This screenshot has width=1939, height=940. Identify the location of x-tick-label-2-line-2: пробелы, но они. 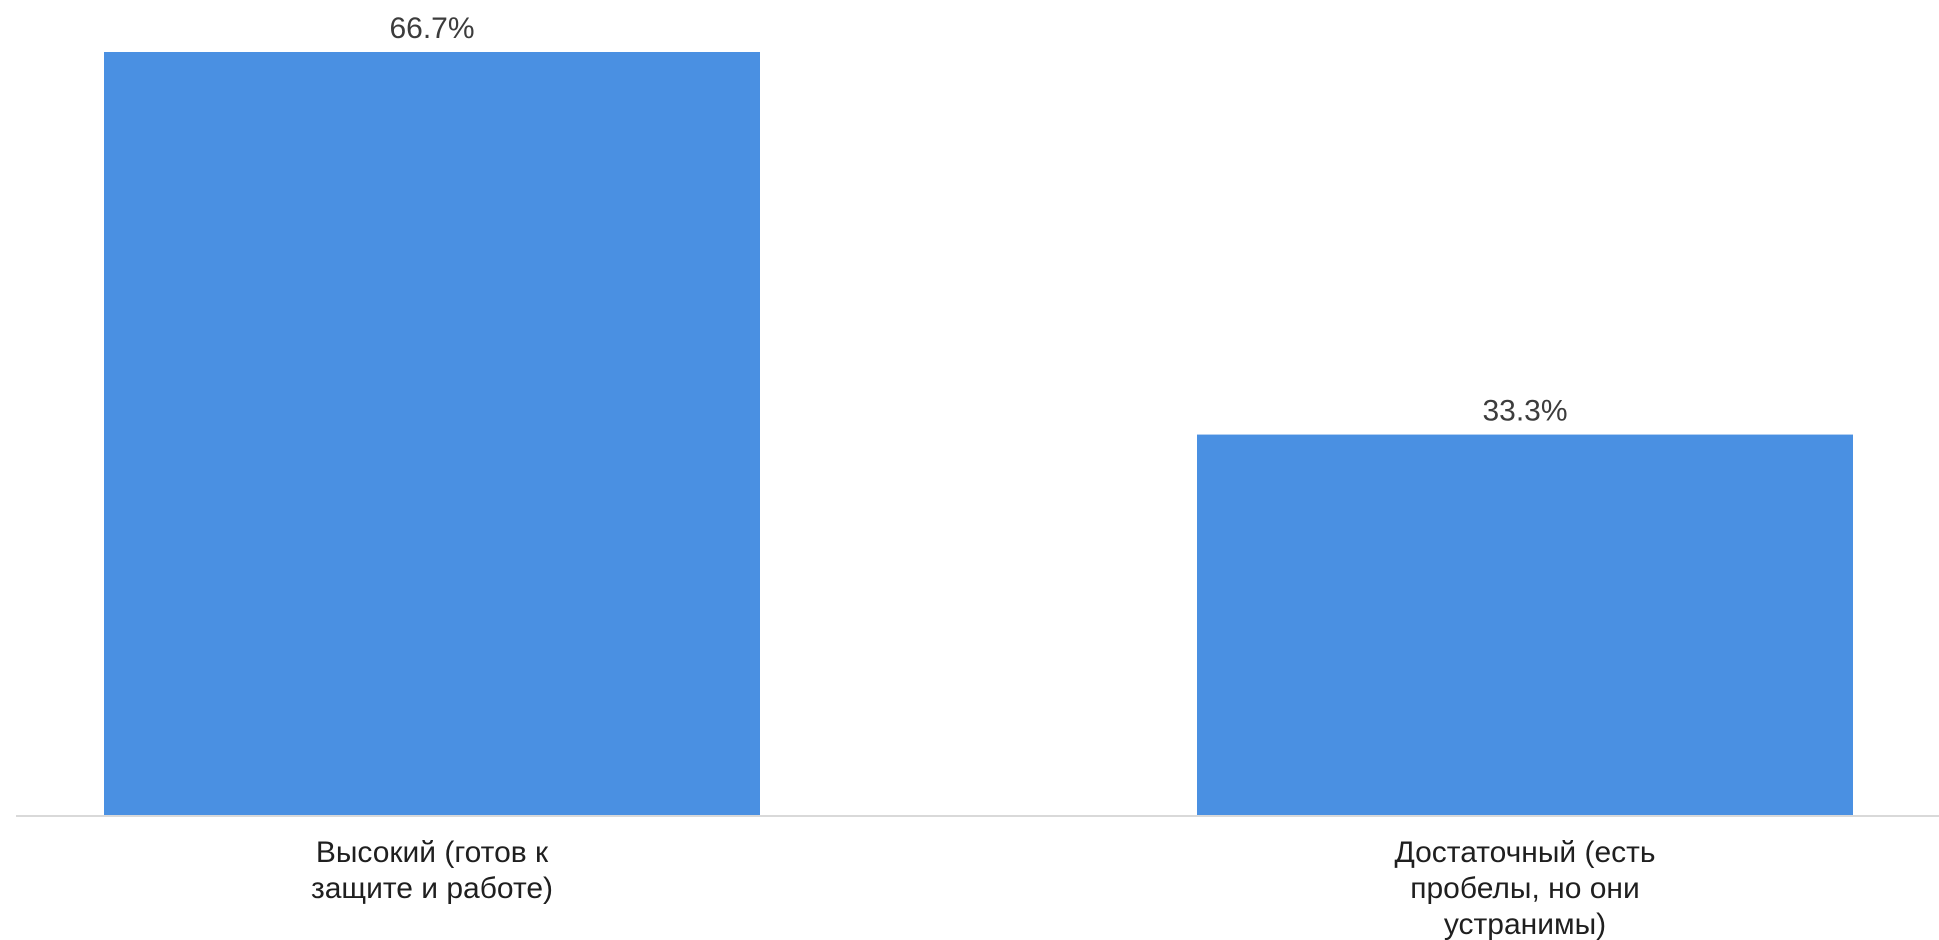
(1524, 888).